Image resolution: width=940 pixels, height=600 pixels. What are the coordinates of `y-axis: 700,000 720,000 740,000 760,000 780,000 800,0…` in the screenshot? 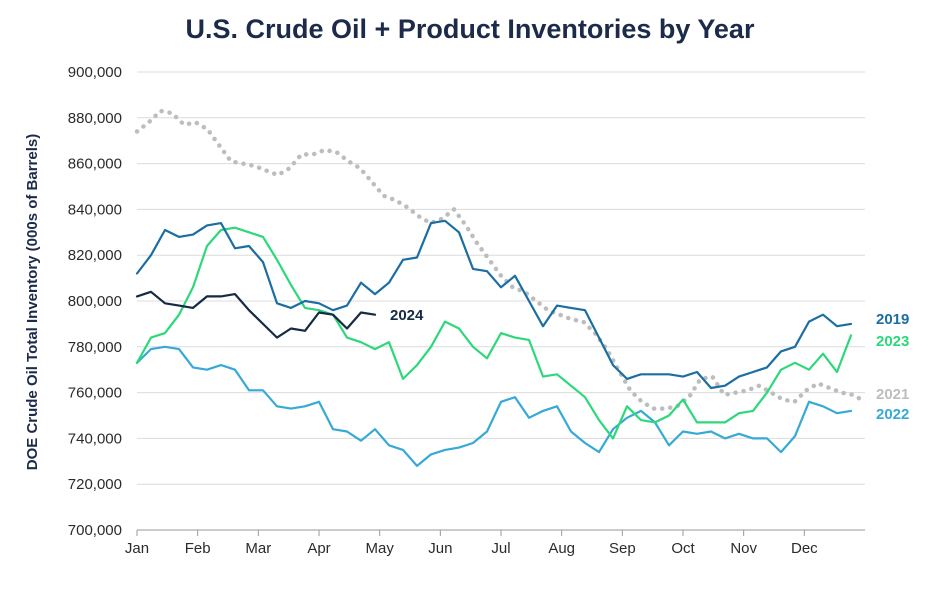 It's located at (95, 301).